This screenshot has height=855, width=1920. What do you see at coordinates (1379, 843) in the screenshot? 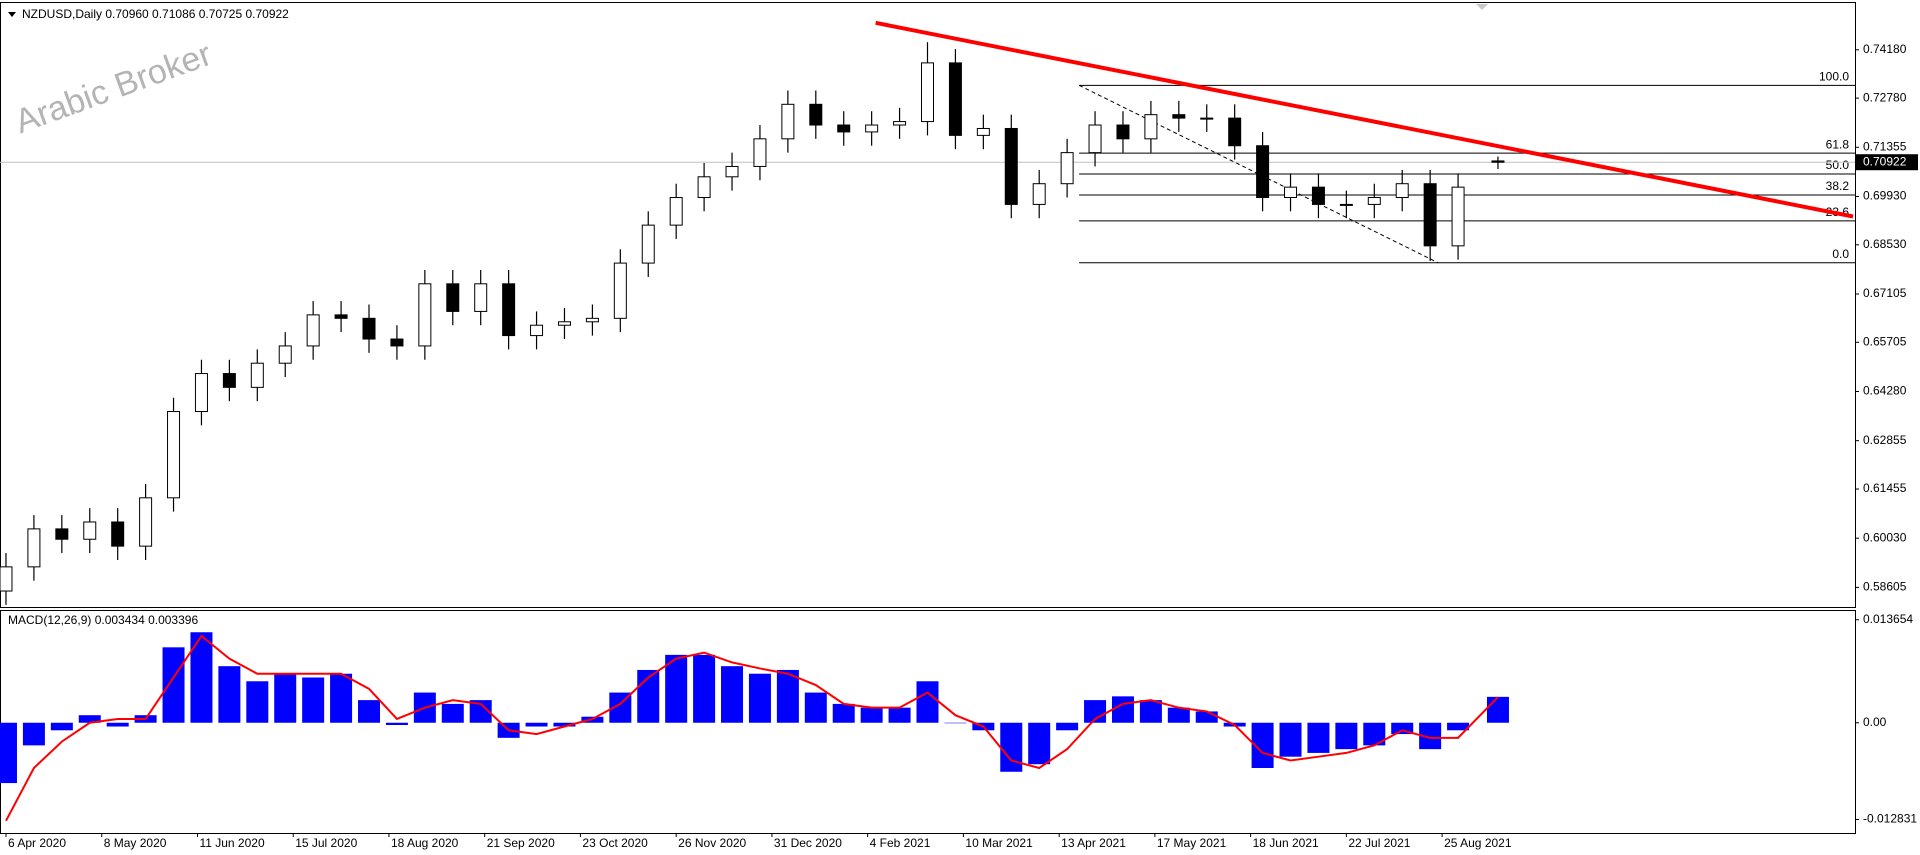
I see `x-tick-label: 22 Jul 2021` at bounding box center [1379, 843].